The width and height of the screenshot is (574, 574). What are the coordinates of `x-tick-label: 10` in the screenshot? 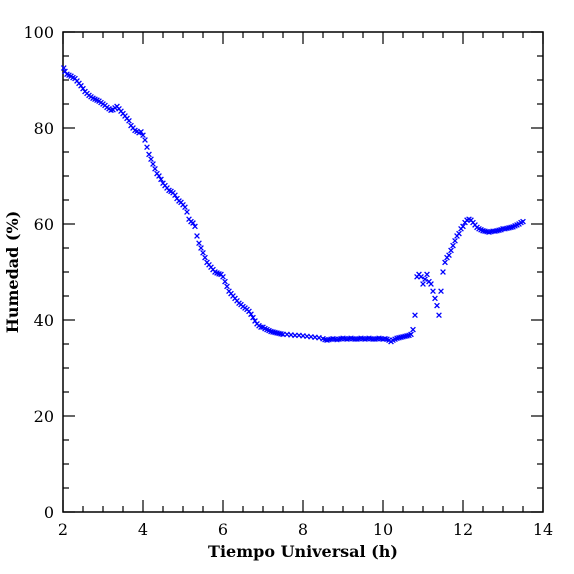 It's located at (383, 529).